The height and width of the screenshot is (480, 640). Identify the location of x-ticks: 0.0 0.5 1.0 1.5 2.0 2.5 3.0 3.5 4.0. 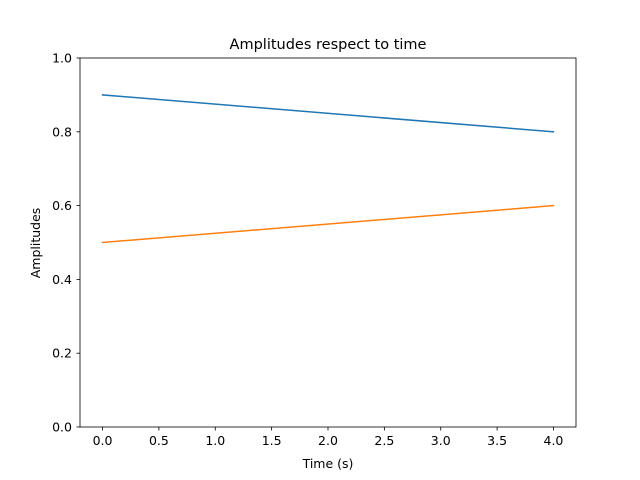
(328, 437).